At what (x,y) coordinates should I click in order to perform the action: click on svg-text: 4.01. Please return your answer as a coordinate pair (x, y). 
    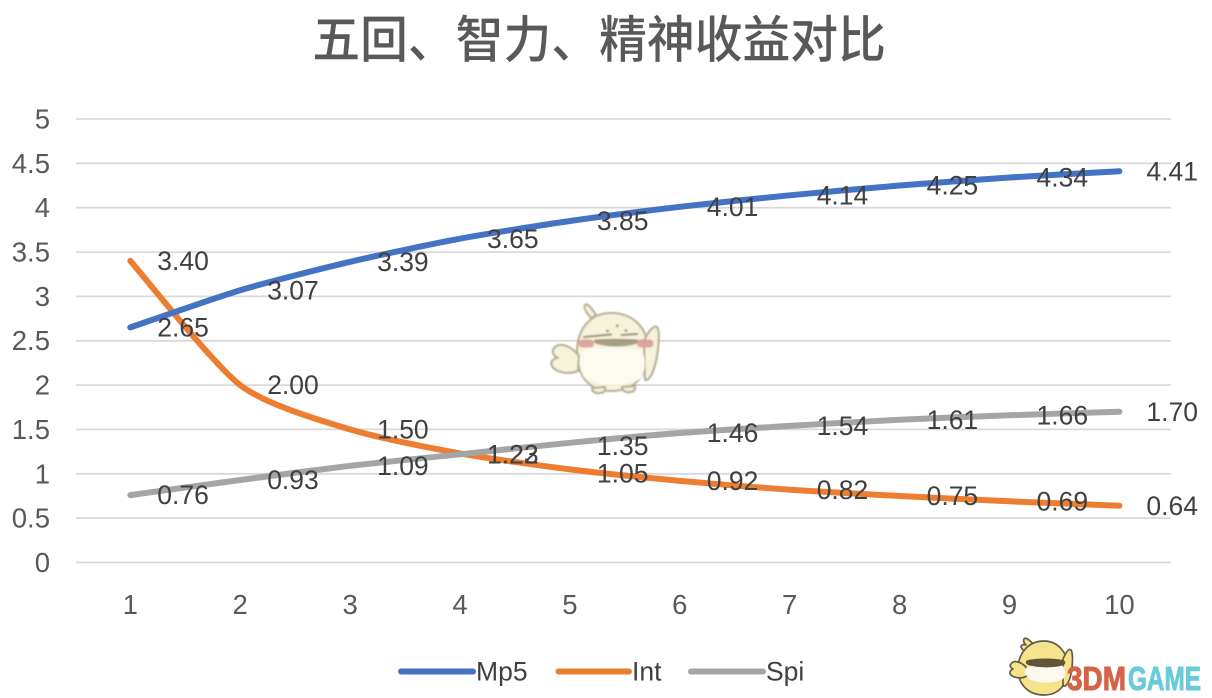
    Looking at the image, I should click on (733, 207).